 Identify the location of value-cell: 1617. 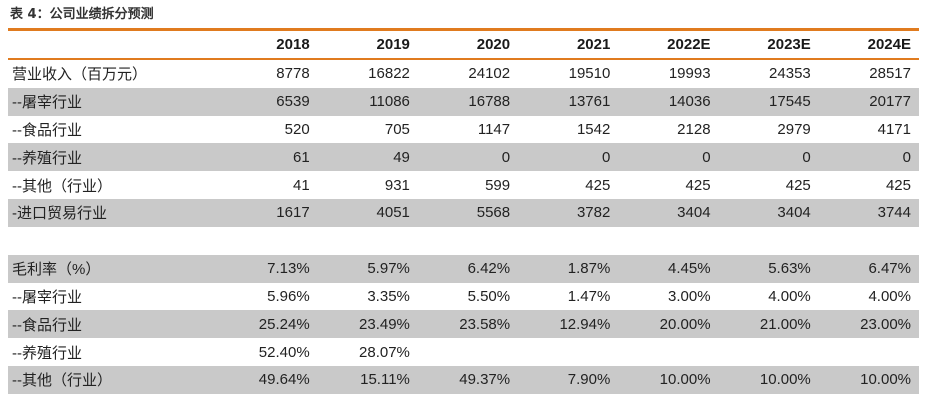
(267, 212).